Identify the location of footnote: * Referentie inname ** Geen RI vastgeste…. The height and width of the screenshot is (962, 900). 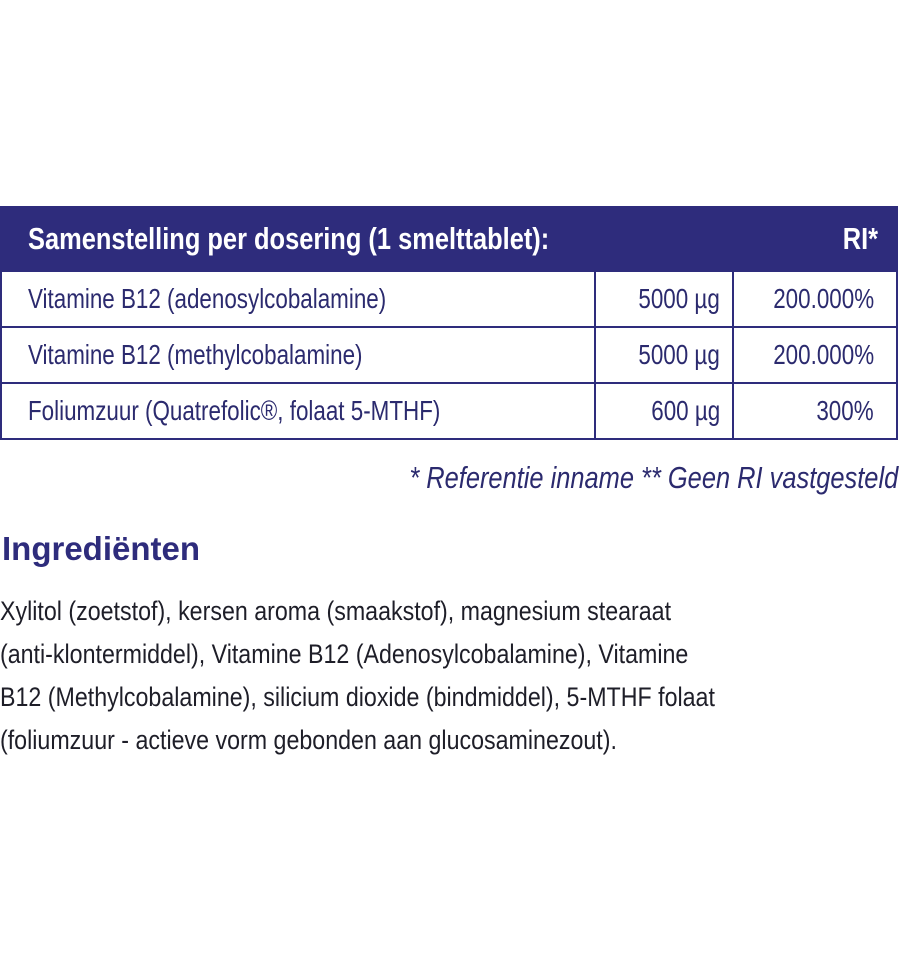
(653, 477).